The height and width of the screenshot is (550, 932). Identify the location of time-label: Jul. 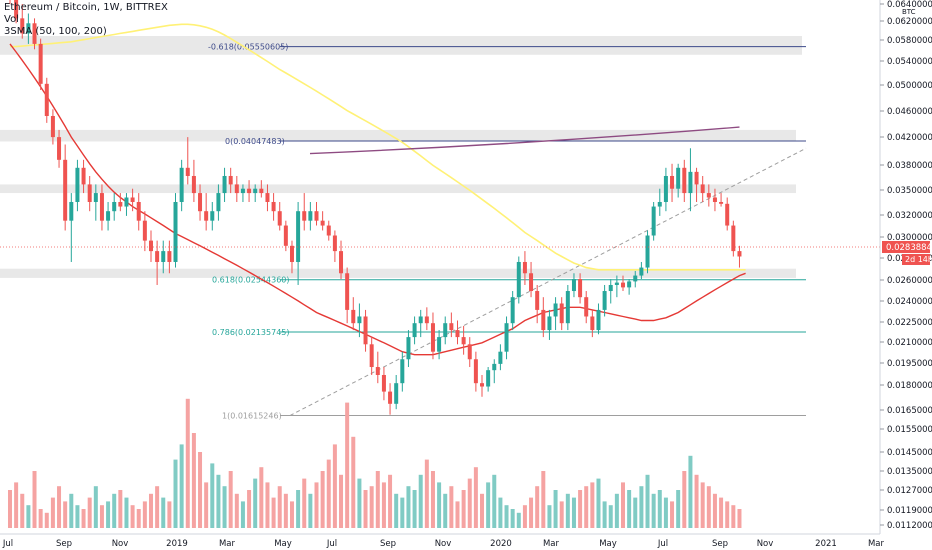
(7, 544).